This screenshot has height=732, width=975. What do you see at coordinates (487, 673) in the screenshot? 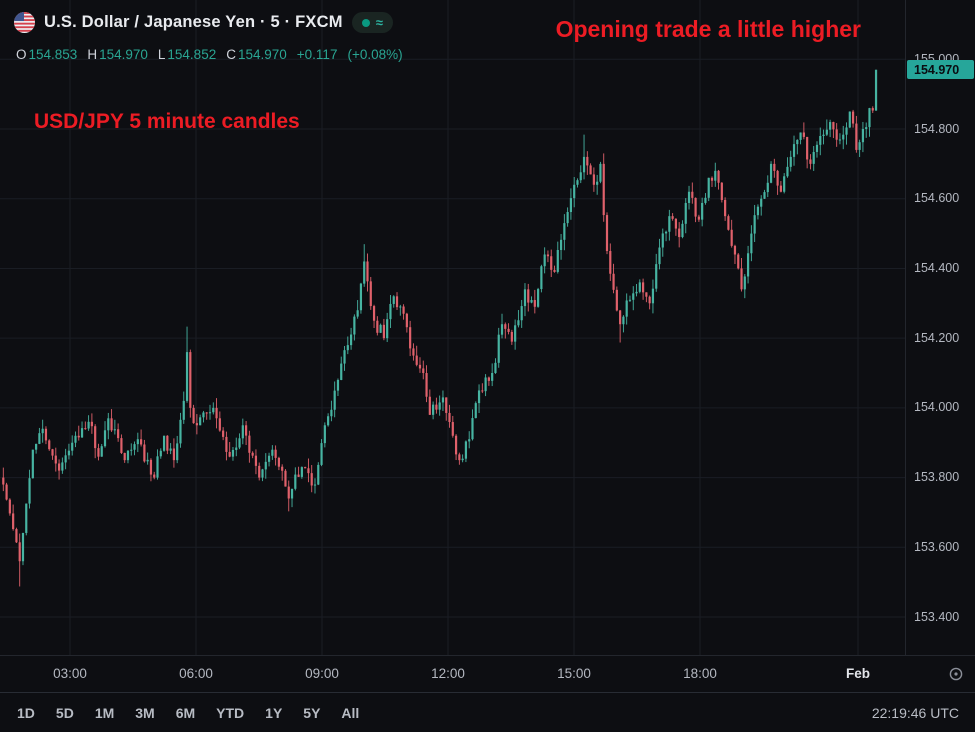
I see `time-axis: 03:00 06:00 09:00 12:00 15:00 18:00 Feb` at bounding box center [487, 673].